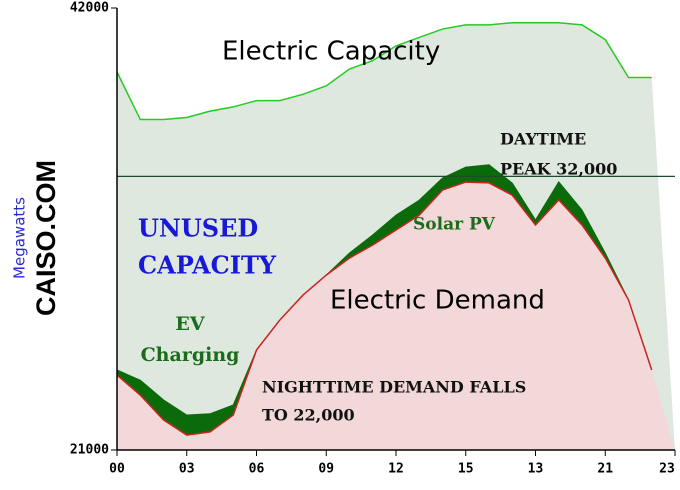 The image size is (680, 490). What do you see at coordinates (117, 469) in the screenshot?
I see `x-tick-label: 00` at bounding box center [117, 469].